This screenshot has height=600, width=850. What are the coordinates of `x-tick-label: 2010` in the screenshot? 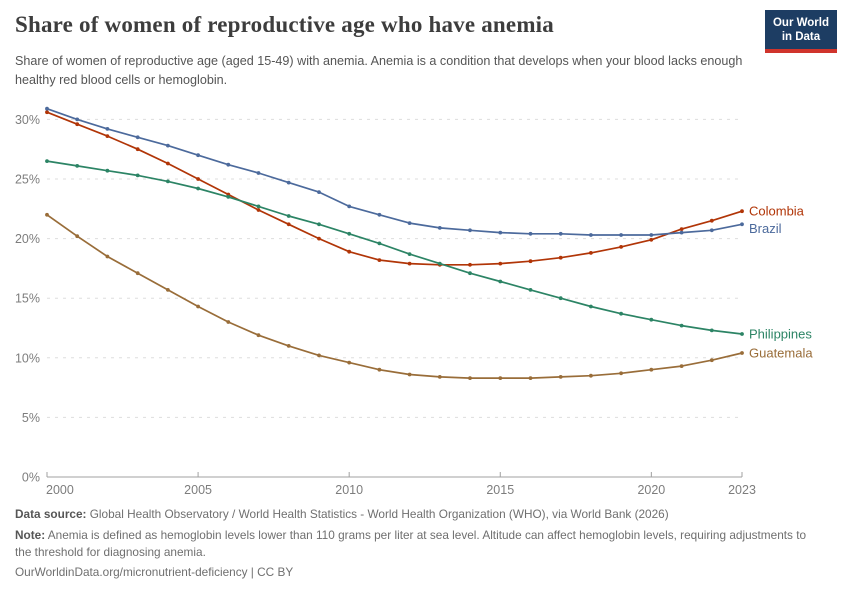 It's located at (349, 490).